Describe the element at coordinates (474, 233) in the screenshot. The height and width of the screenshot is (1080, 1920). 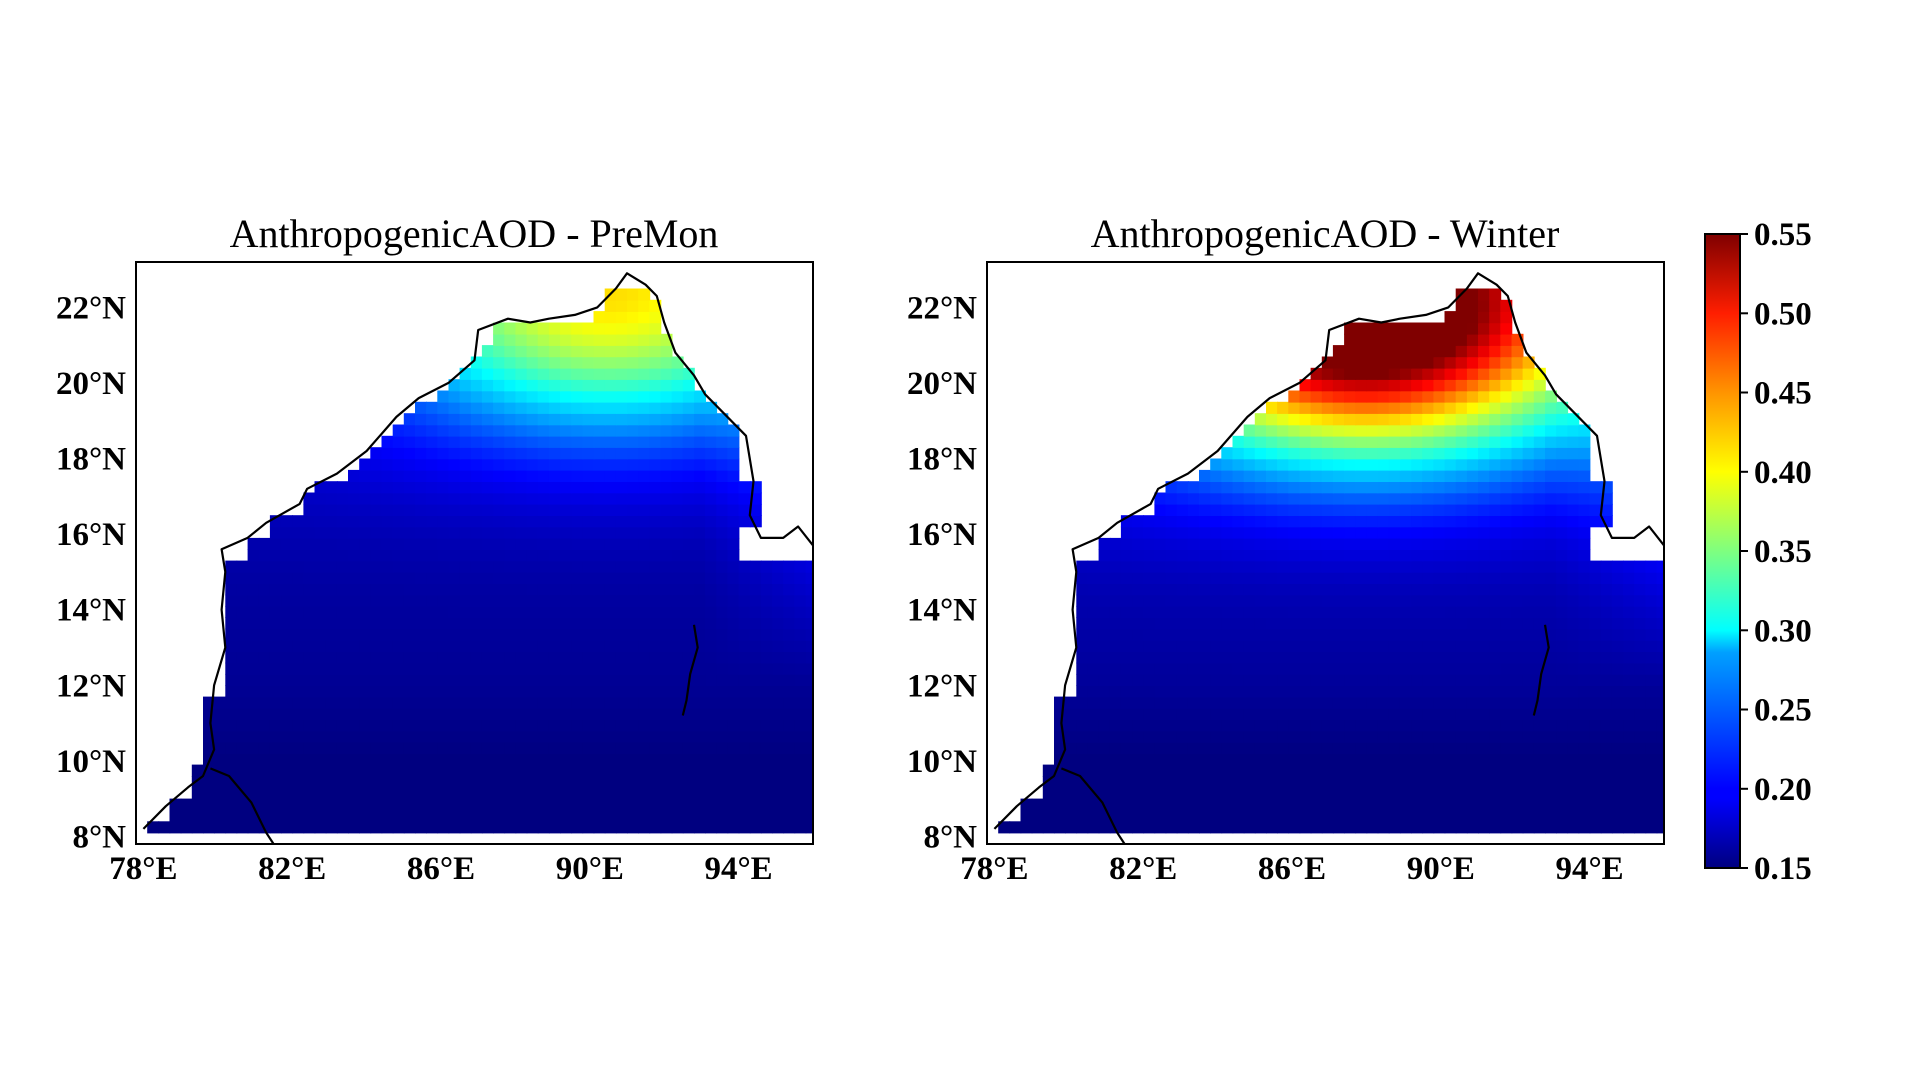
I see `panel-title-premon: AnthropogenicAOD - PreMon` at that location.